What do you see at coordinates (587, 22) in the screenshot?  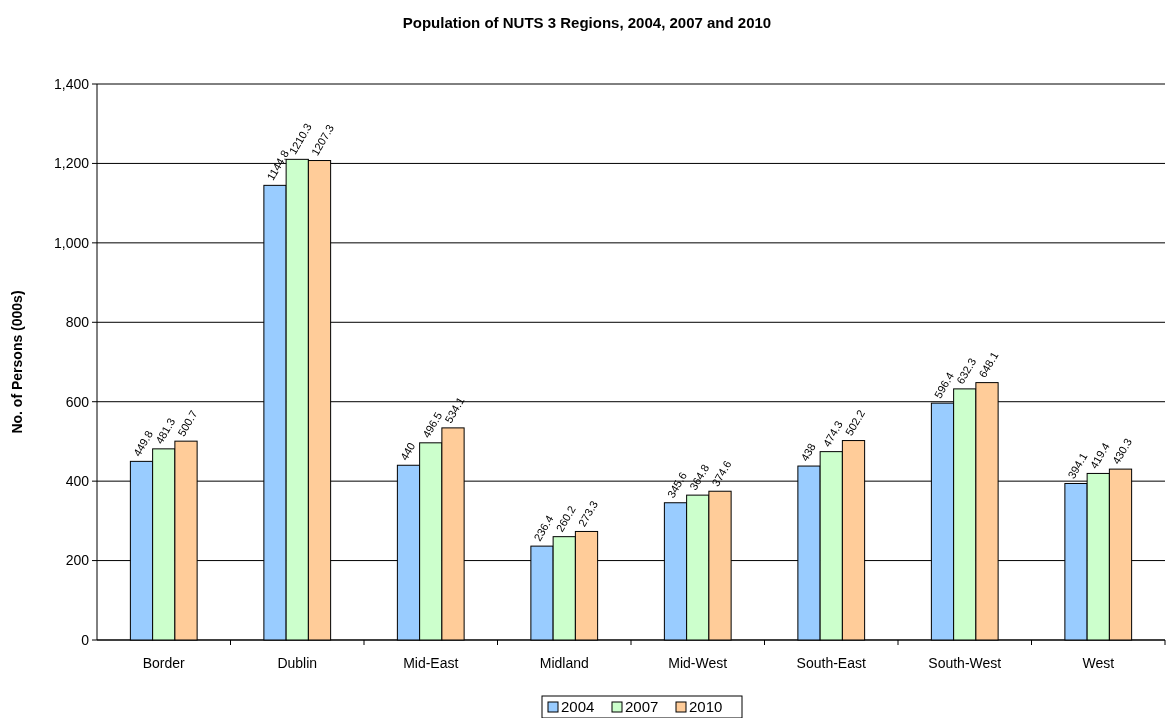 I see `chart-title: Population of NUTS 3 Regions, 2004, 2007 and 2010` at bounding box center [587, 22].